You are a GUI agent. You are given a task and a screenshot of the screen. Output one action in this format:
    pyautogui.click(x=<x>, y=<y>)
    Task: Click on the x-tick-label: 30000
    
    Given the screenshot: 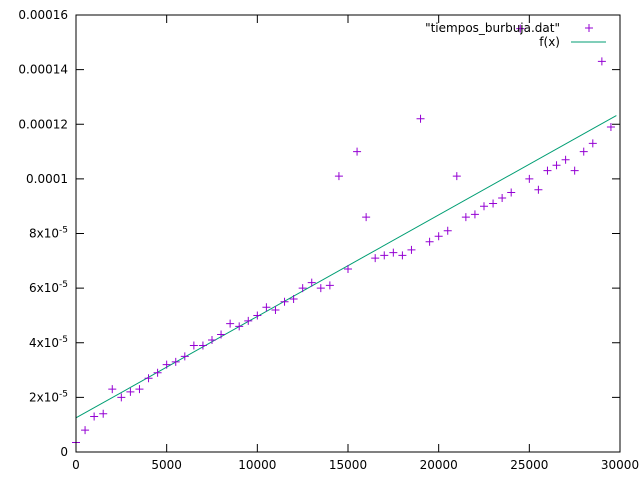 What is the action you would take?
    pyautogui.click(x=620, y=465)
    